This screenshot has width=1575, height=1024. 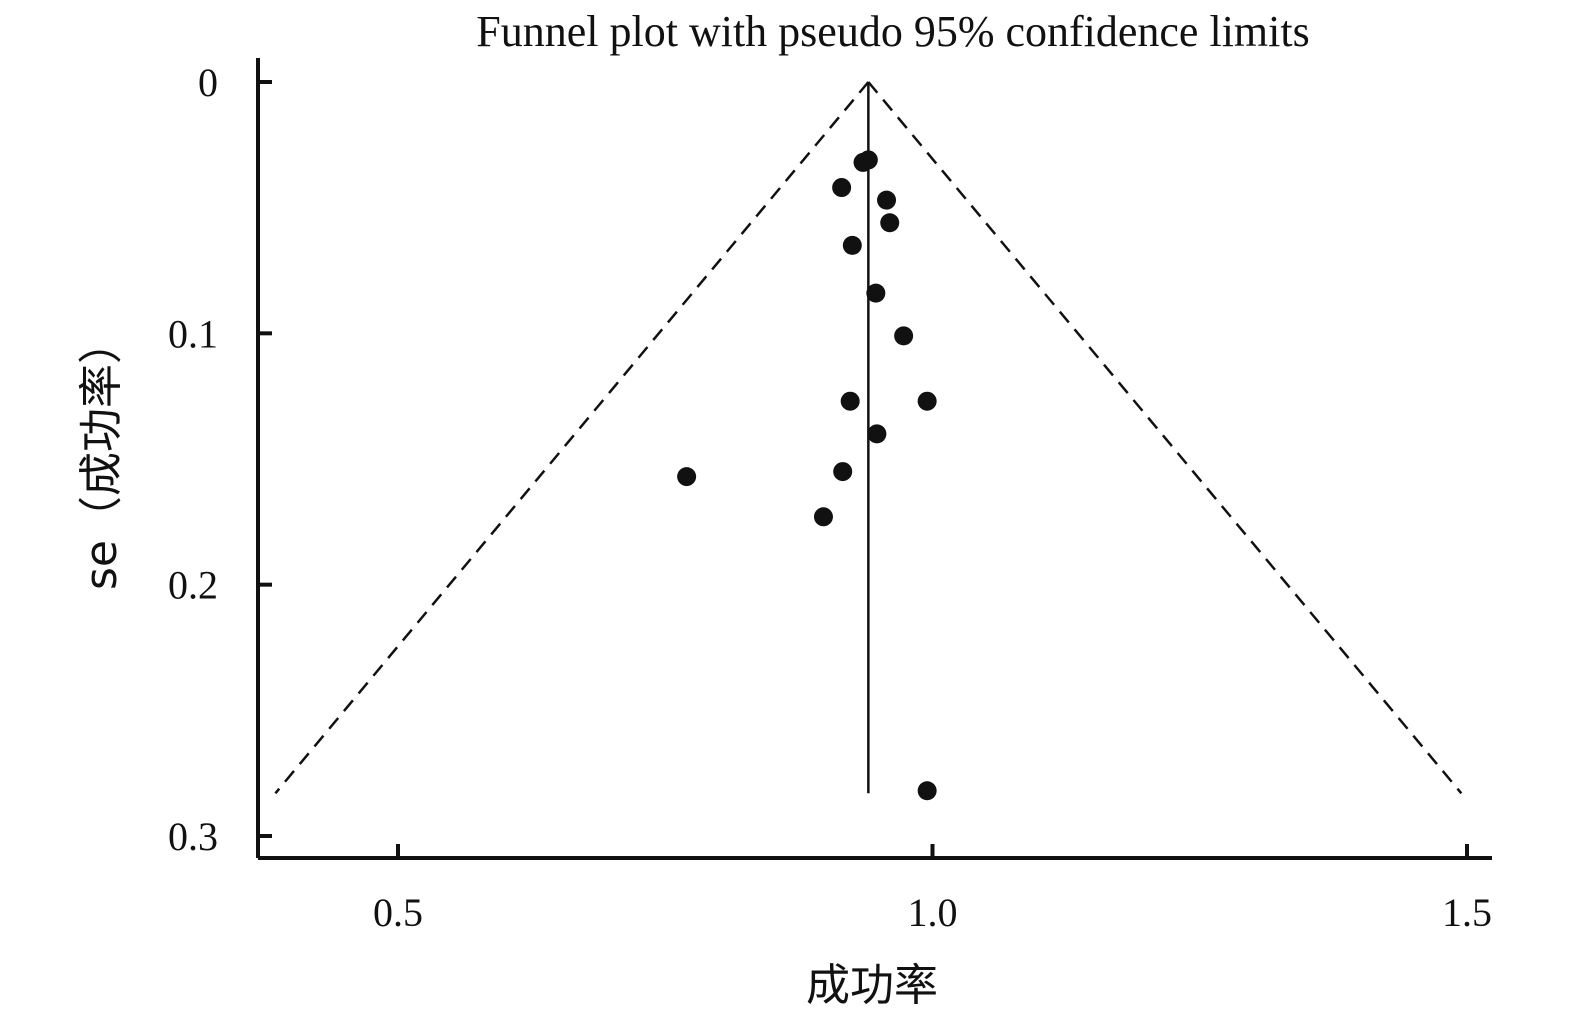 I want to click on y-tick-label: 0.1, so click(x=193, y=333).